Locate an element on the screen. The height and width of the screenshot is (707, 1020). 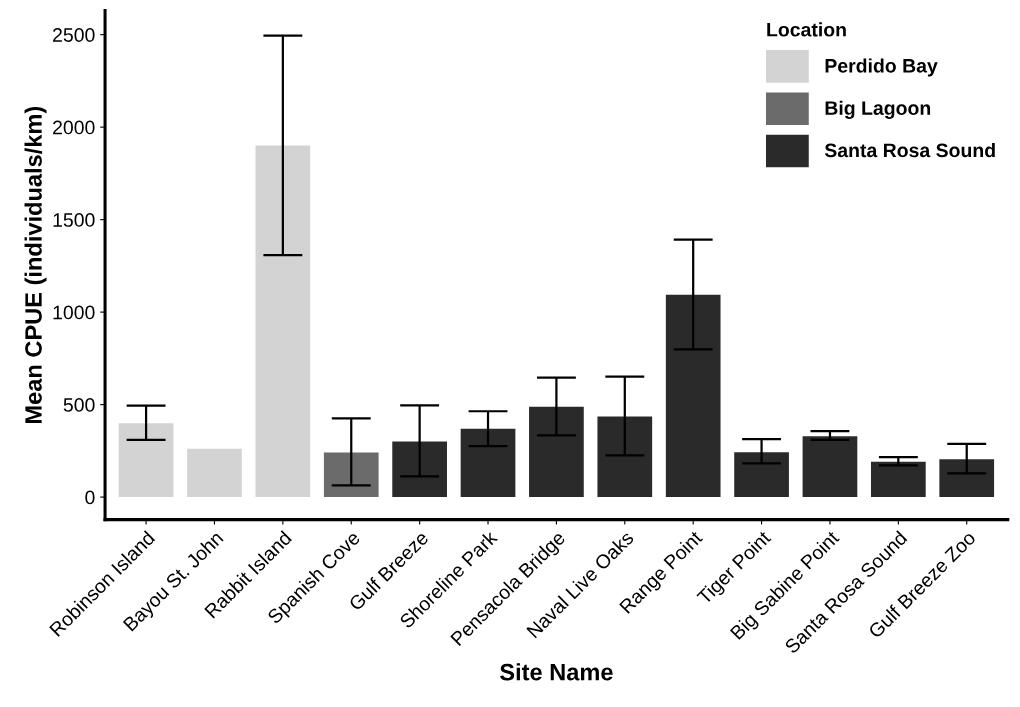
y-tick-label: 2500 is located at coordinates (74, 35).